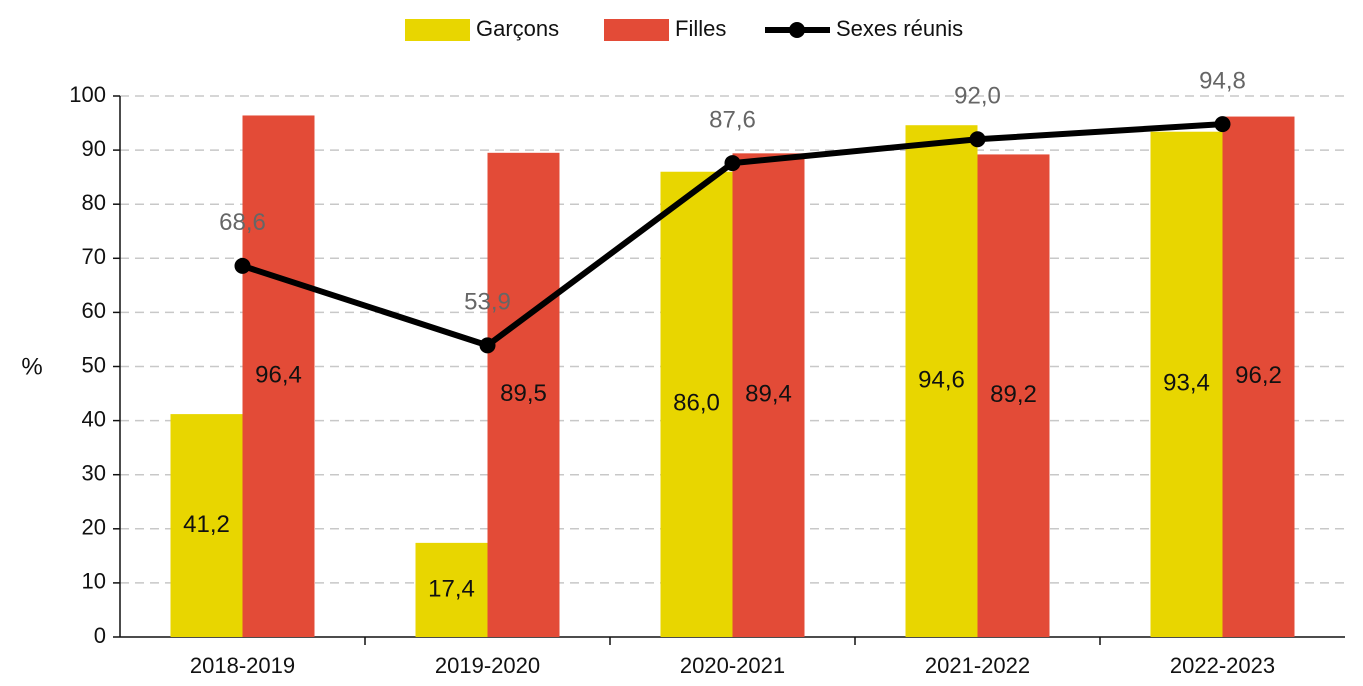  What do you see at coordinates (487, 302) in the screenshot?
I see `line-label: 53,9` at bounding box center [487, 302].